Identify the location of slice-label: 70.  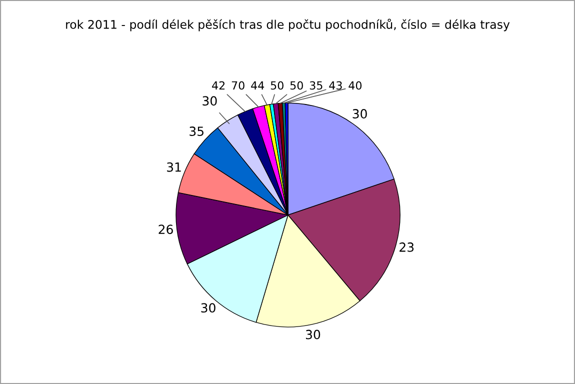
(238, 85).